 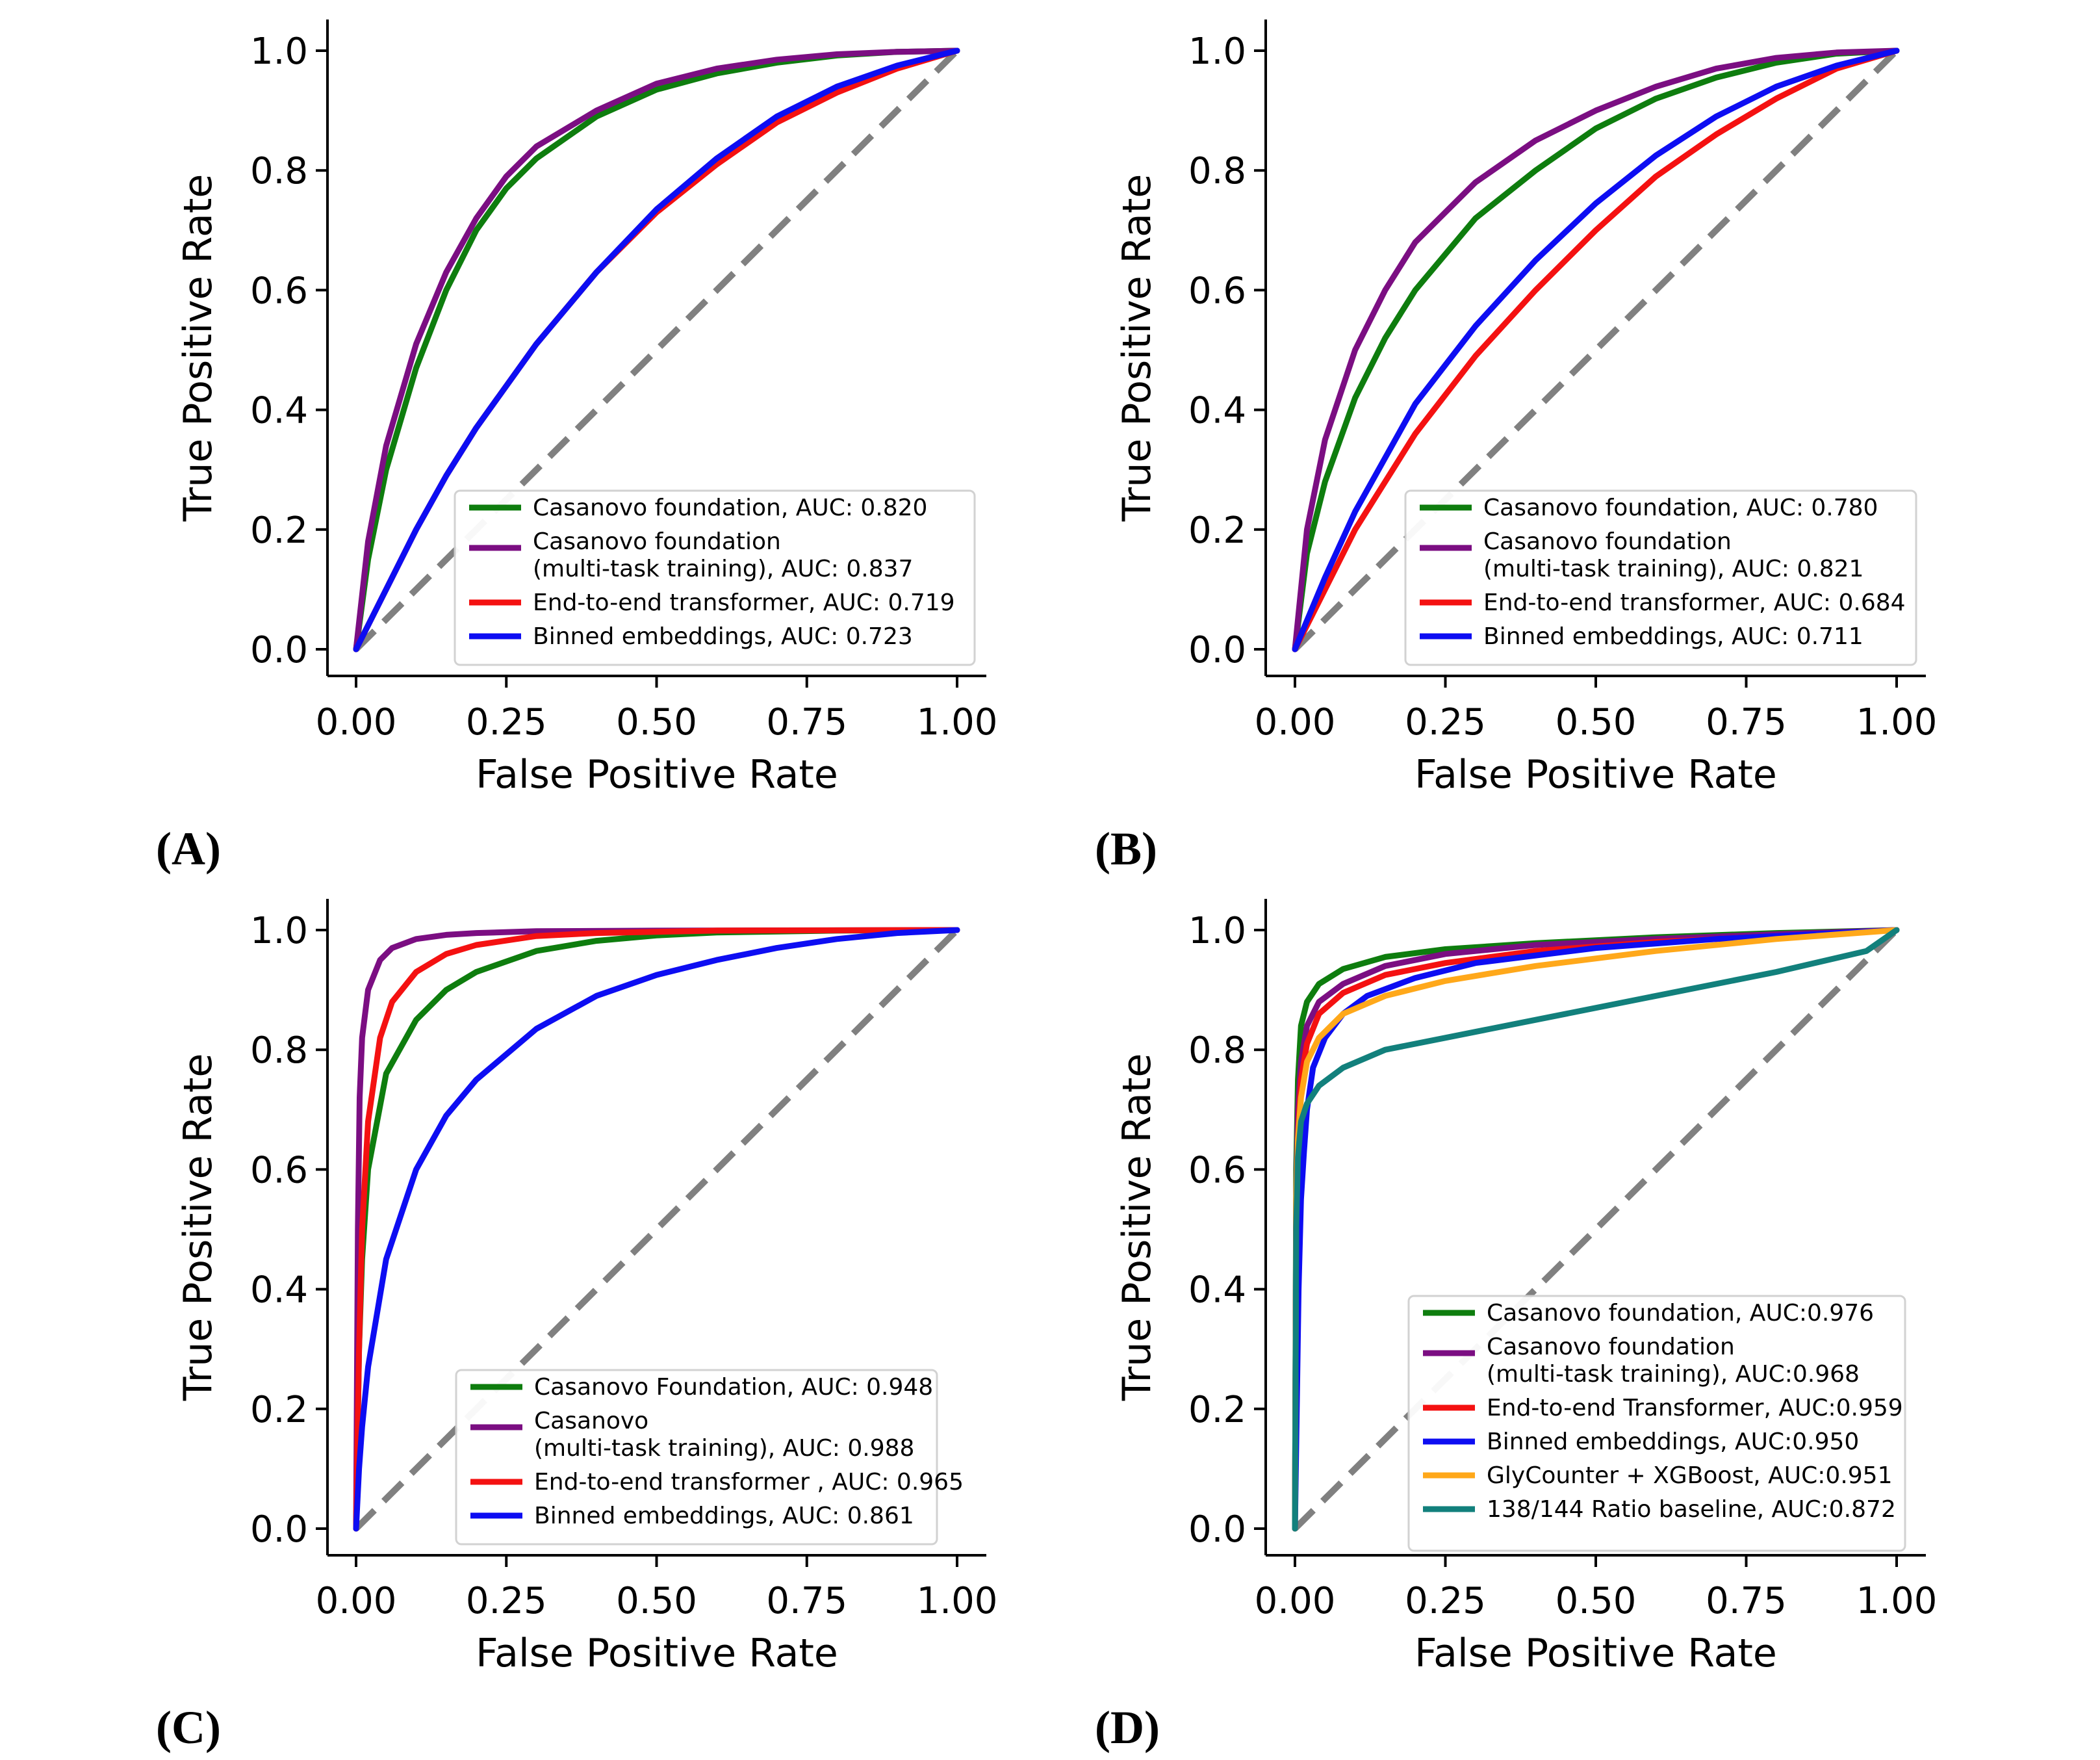 What do you see at coordinates (591, 1421) in the screenshot?
I see `legend-entry: Casanovo` at bounding box center [591, 1421].